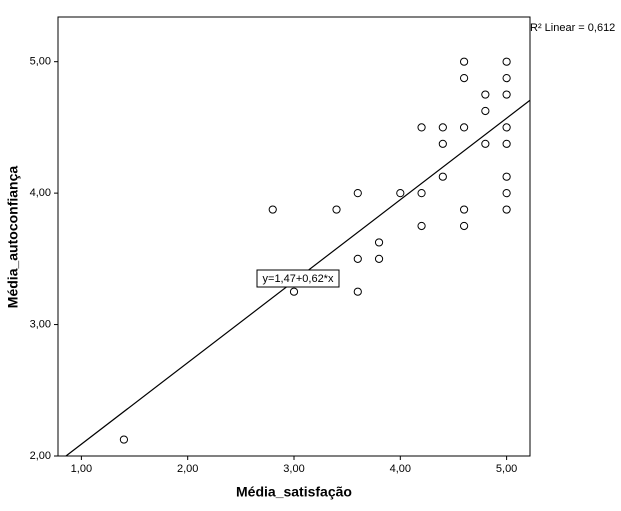  What do you see at coordinates (13, 237) in the screenshot?
I see `y-axis-title: Média_autoconfiança` at bounding box center [13, 237].